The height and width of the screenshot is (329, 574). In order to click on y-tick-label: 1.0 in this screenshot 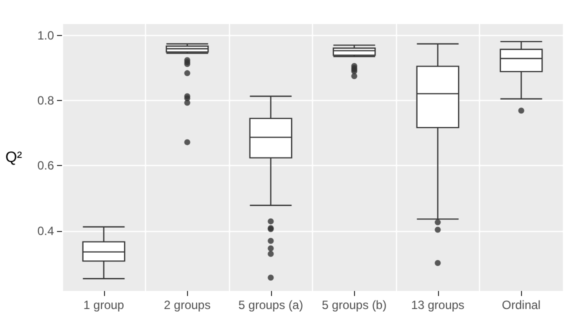, I will do `click(45, 35)`.